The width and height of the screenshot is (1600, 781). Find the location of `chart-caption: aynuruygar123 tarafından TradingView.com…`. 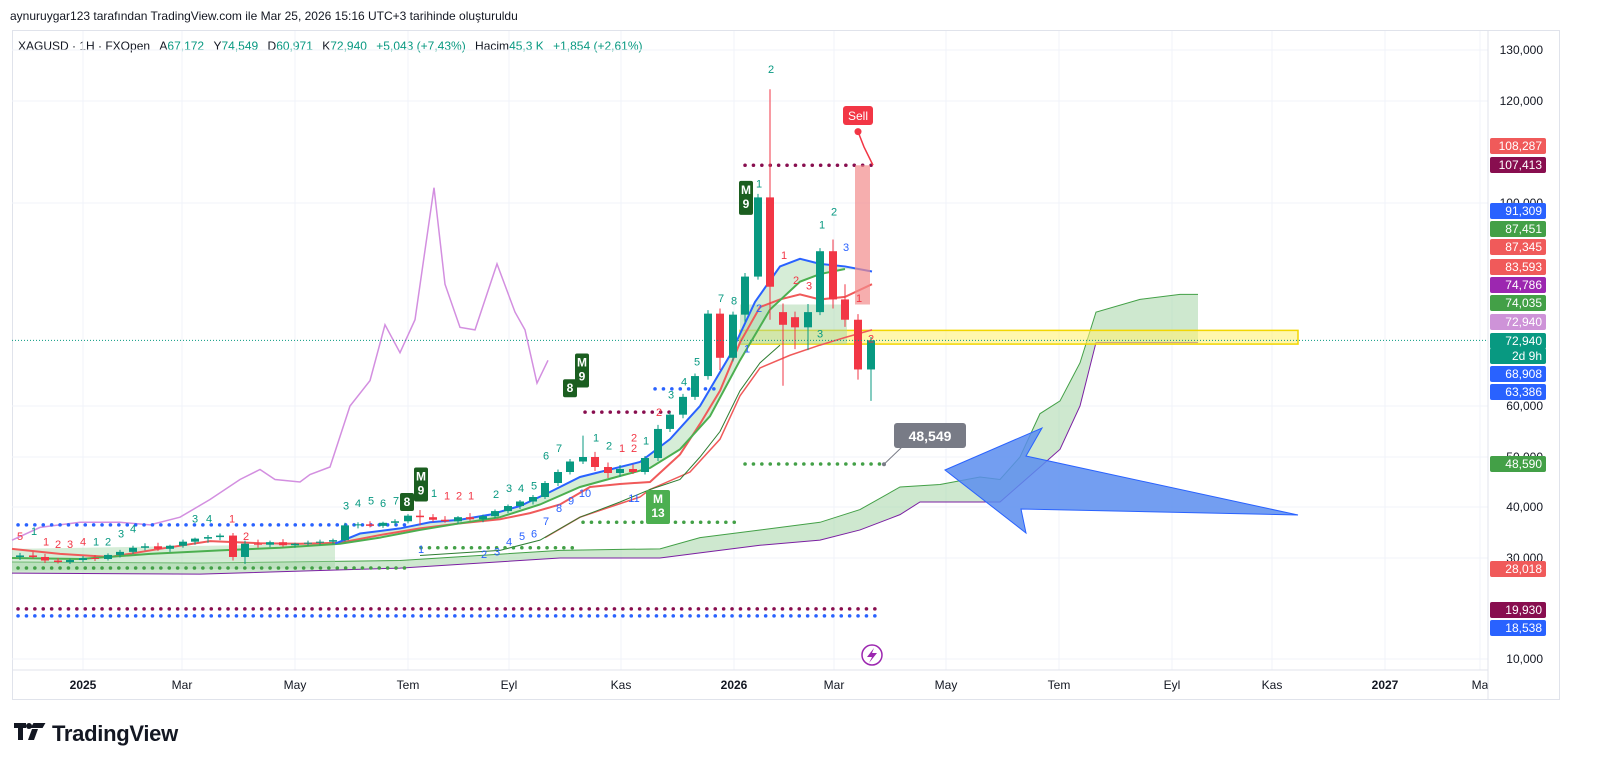

chart-caption: aynuruygar123 tarafından TradingView.com… is located at coordinates (264, 16).